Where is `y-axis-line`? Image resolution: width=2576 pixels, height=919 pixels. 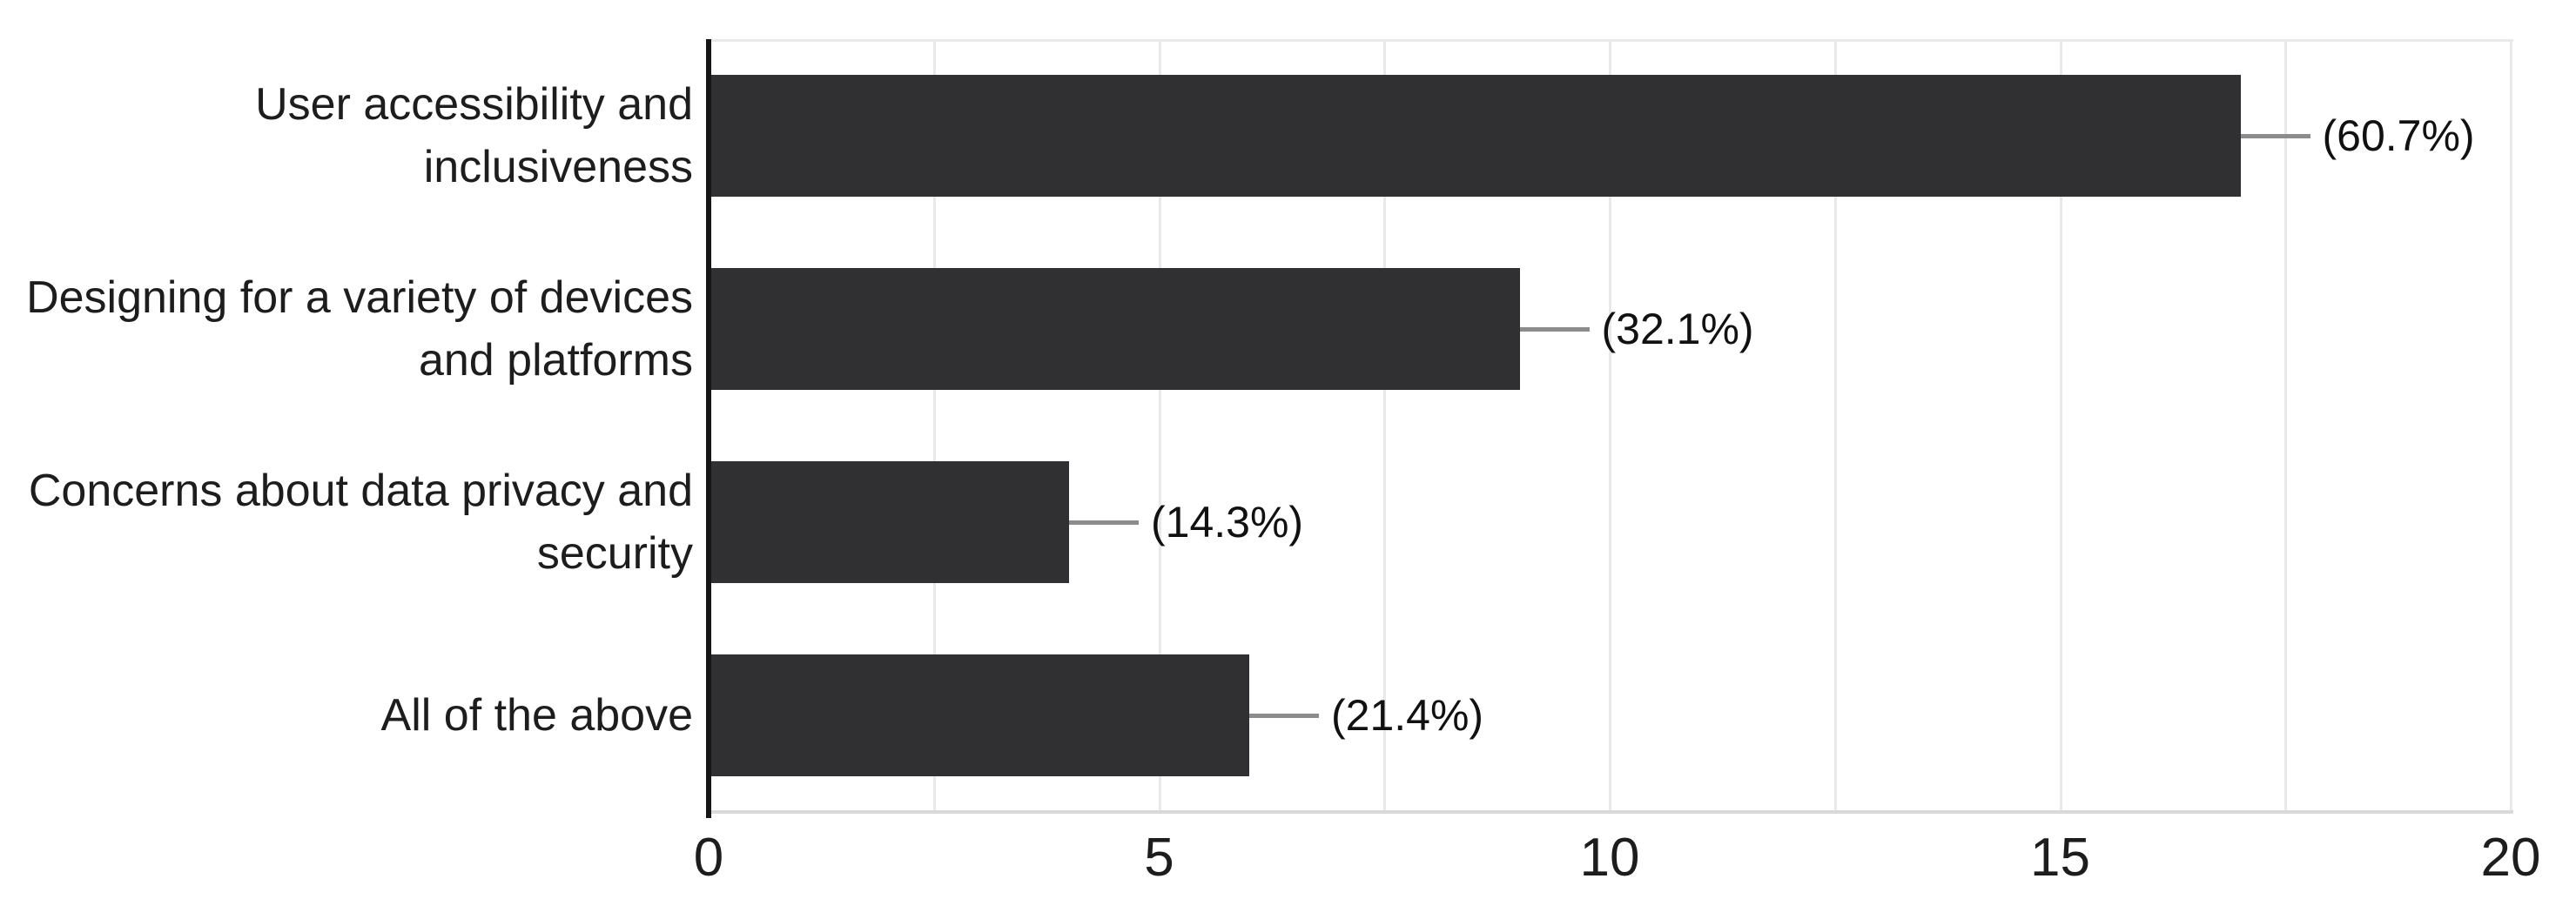
y-axis-line is located at coordinates (708, 428).